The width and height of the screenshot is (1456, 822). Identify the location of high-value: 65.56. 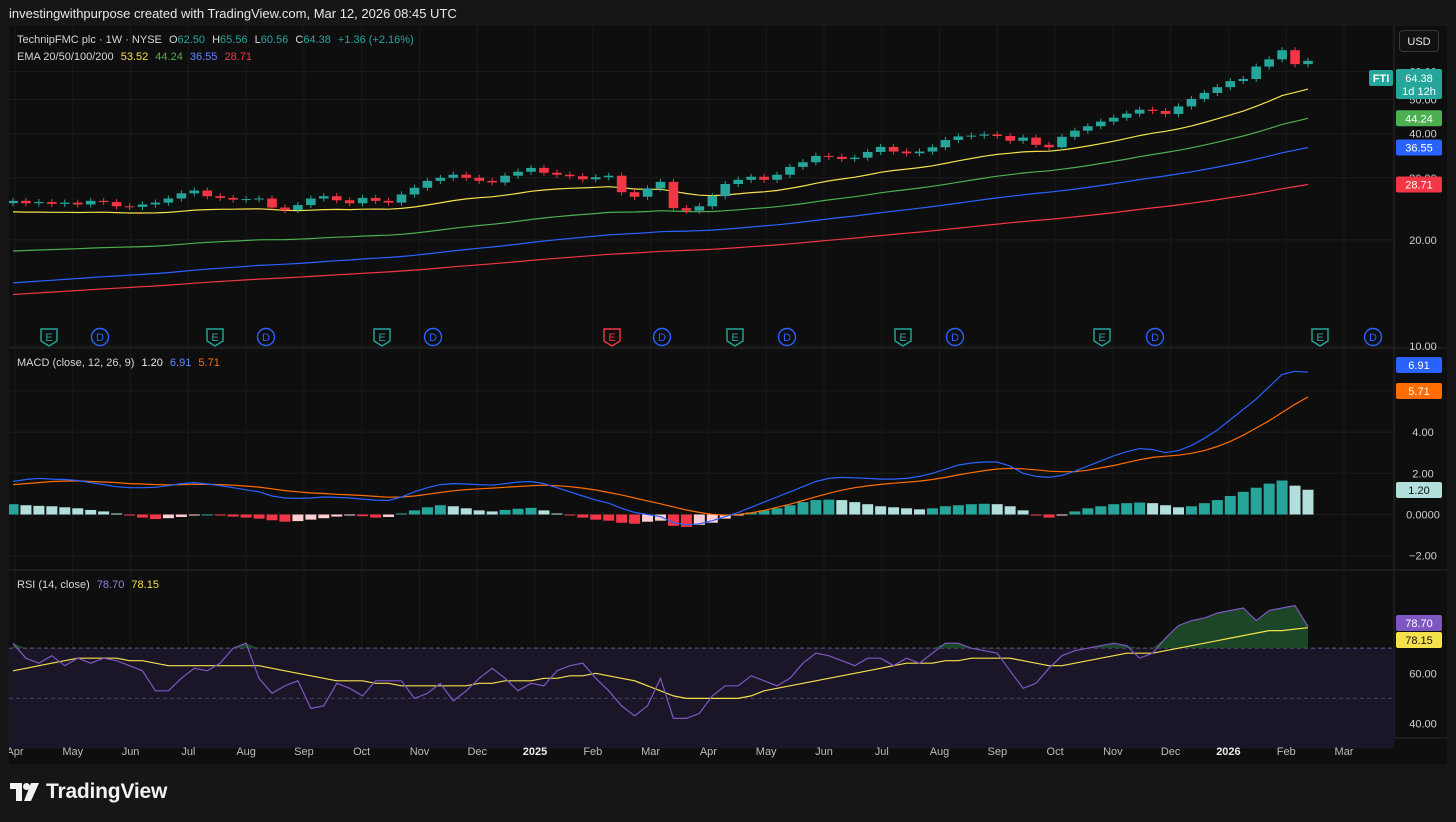
(234, 40).